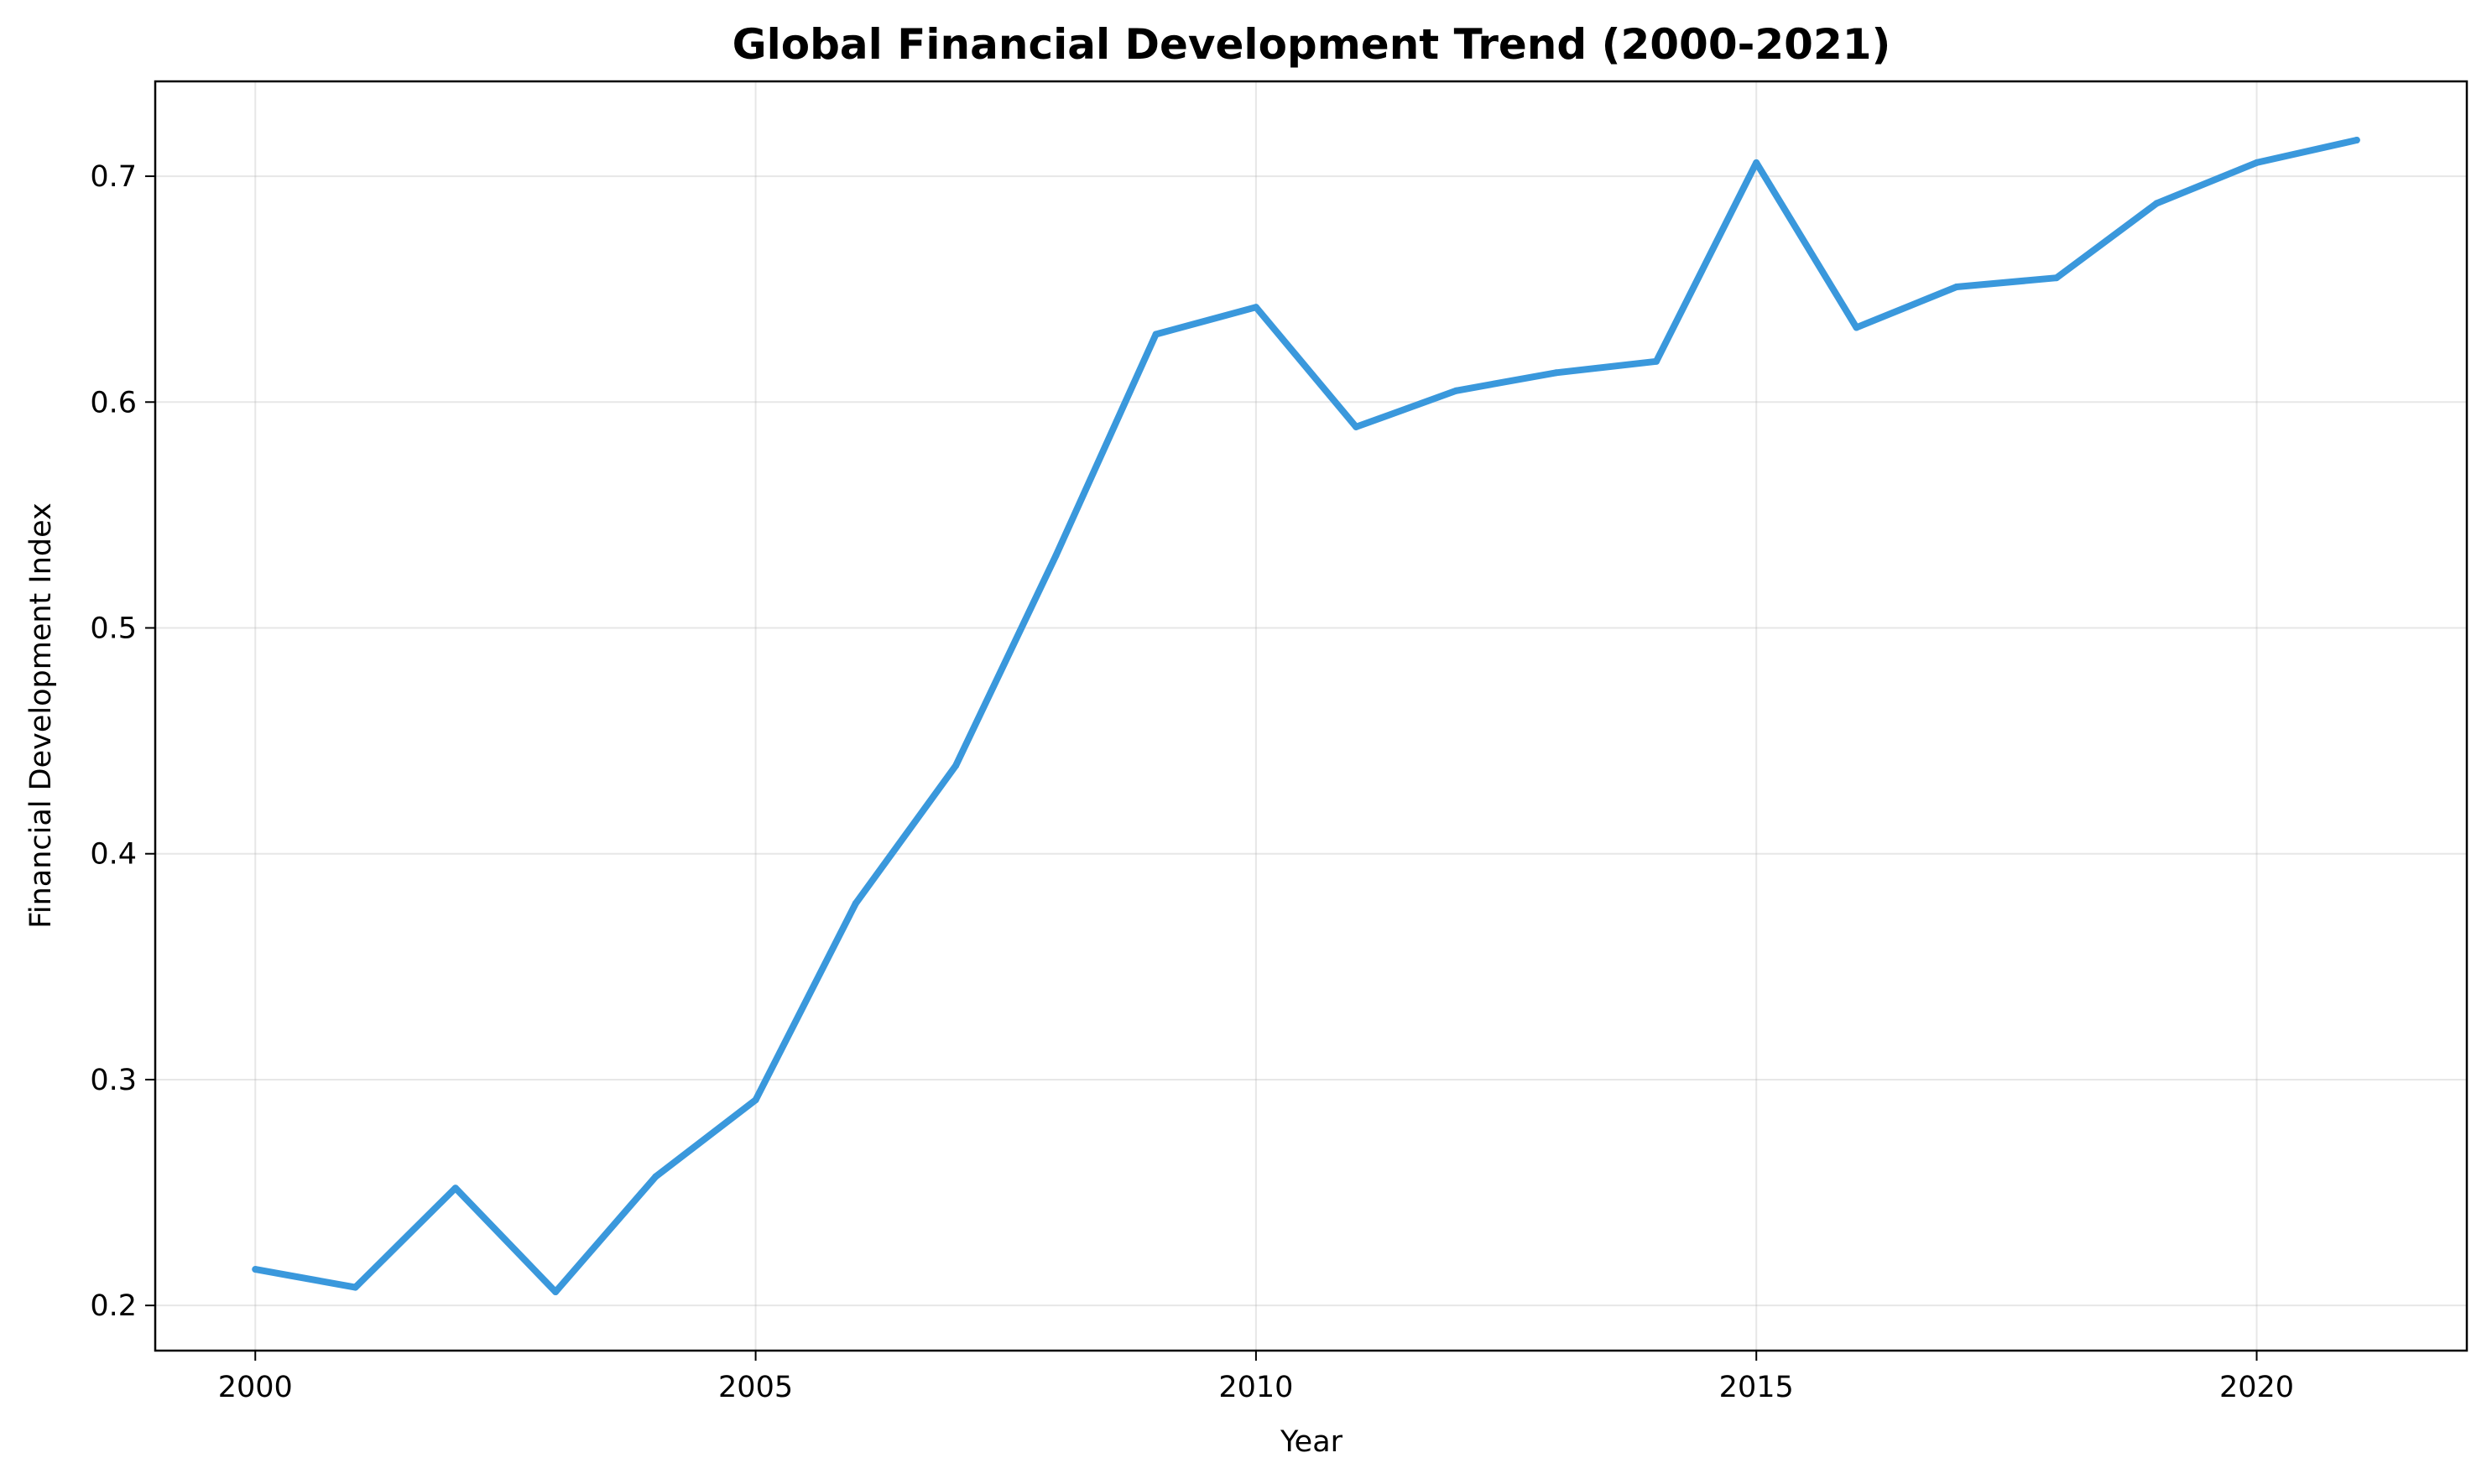 The width and height of the screenshot is (2492, 1484). I want to click on x-axis-label: Year, so click(1311, 1442).